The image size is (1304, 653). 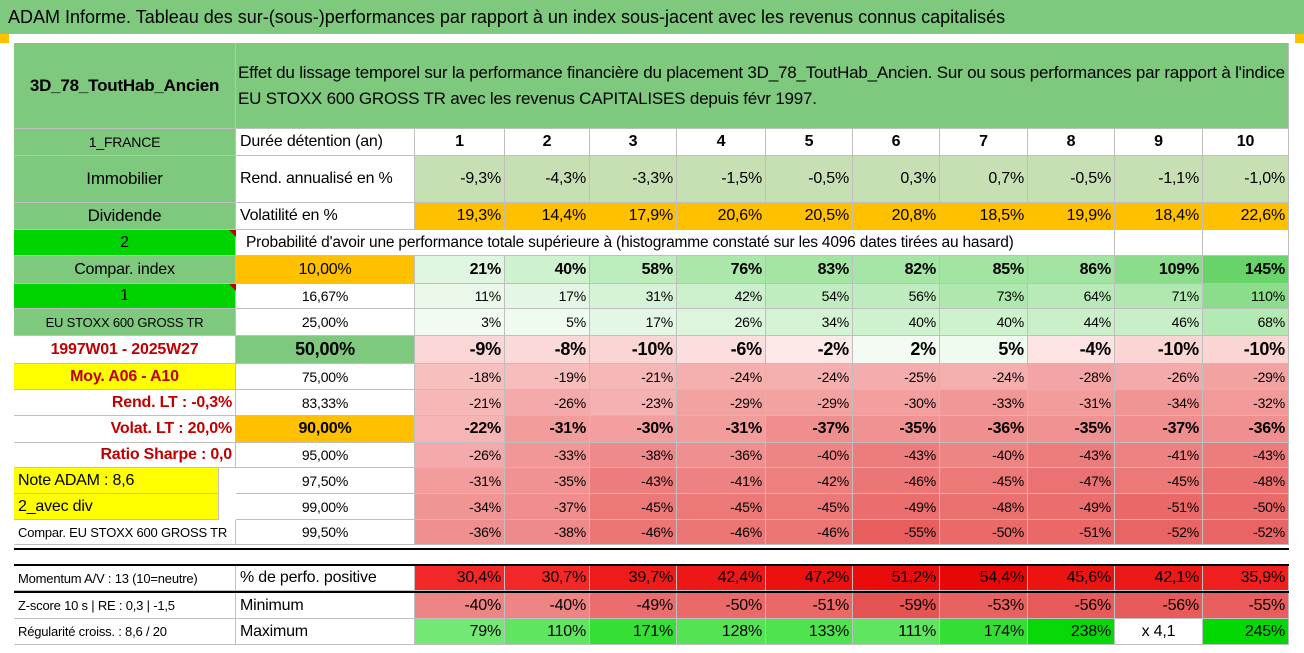 I want to click on max-value: 245%, so click(x=1246, y=632).